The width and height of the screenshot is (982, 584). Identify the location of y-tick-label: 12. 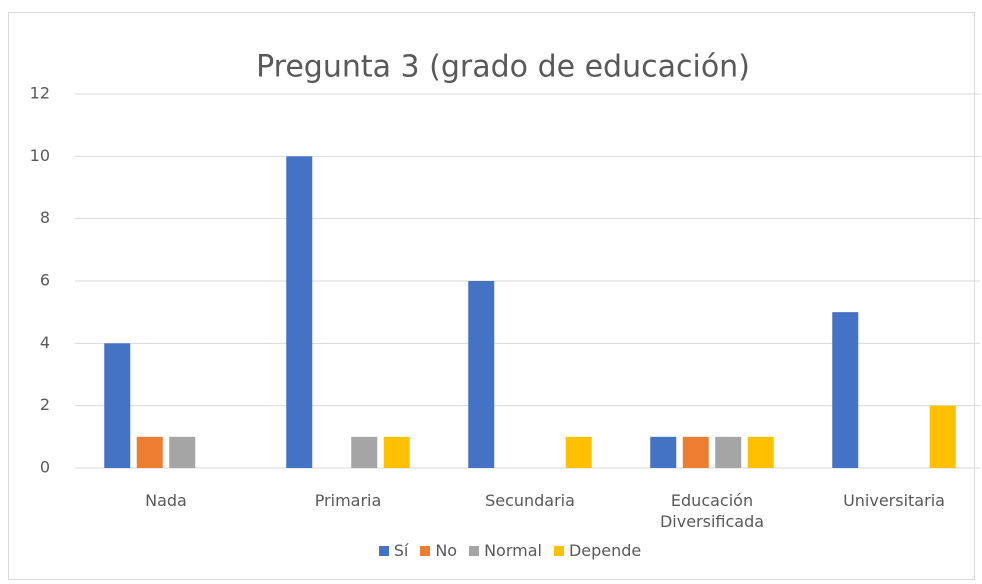
(40, 93).